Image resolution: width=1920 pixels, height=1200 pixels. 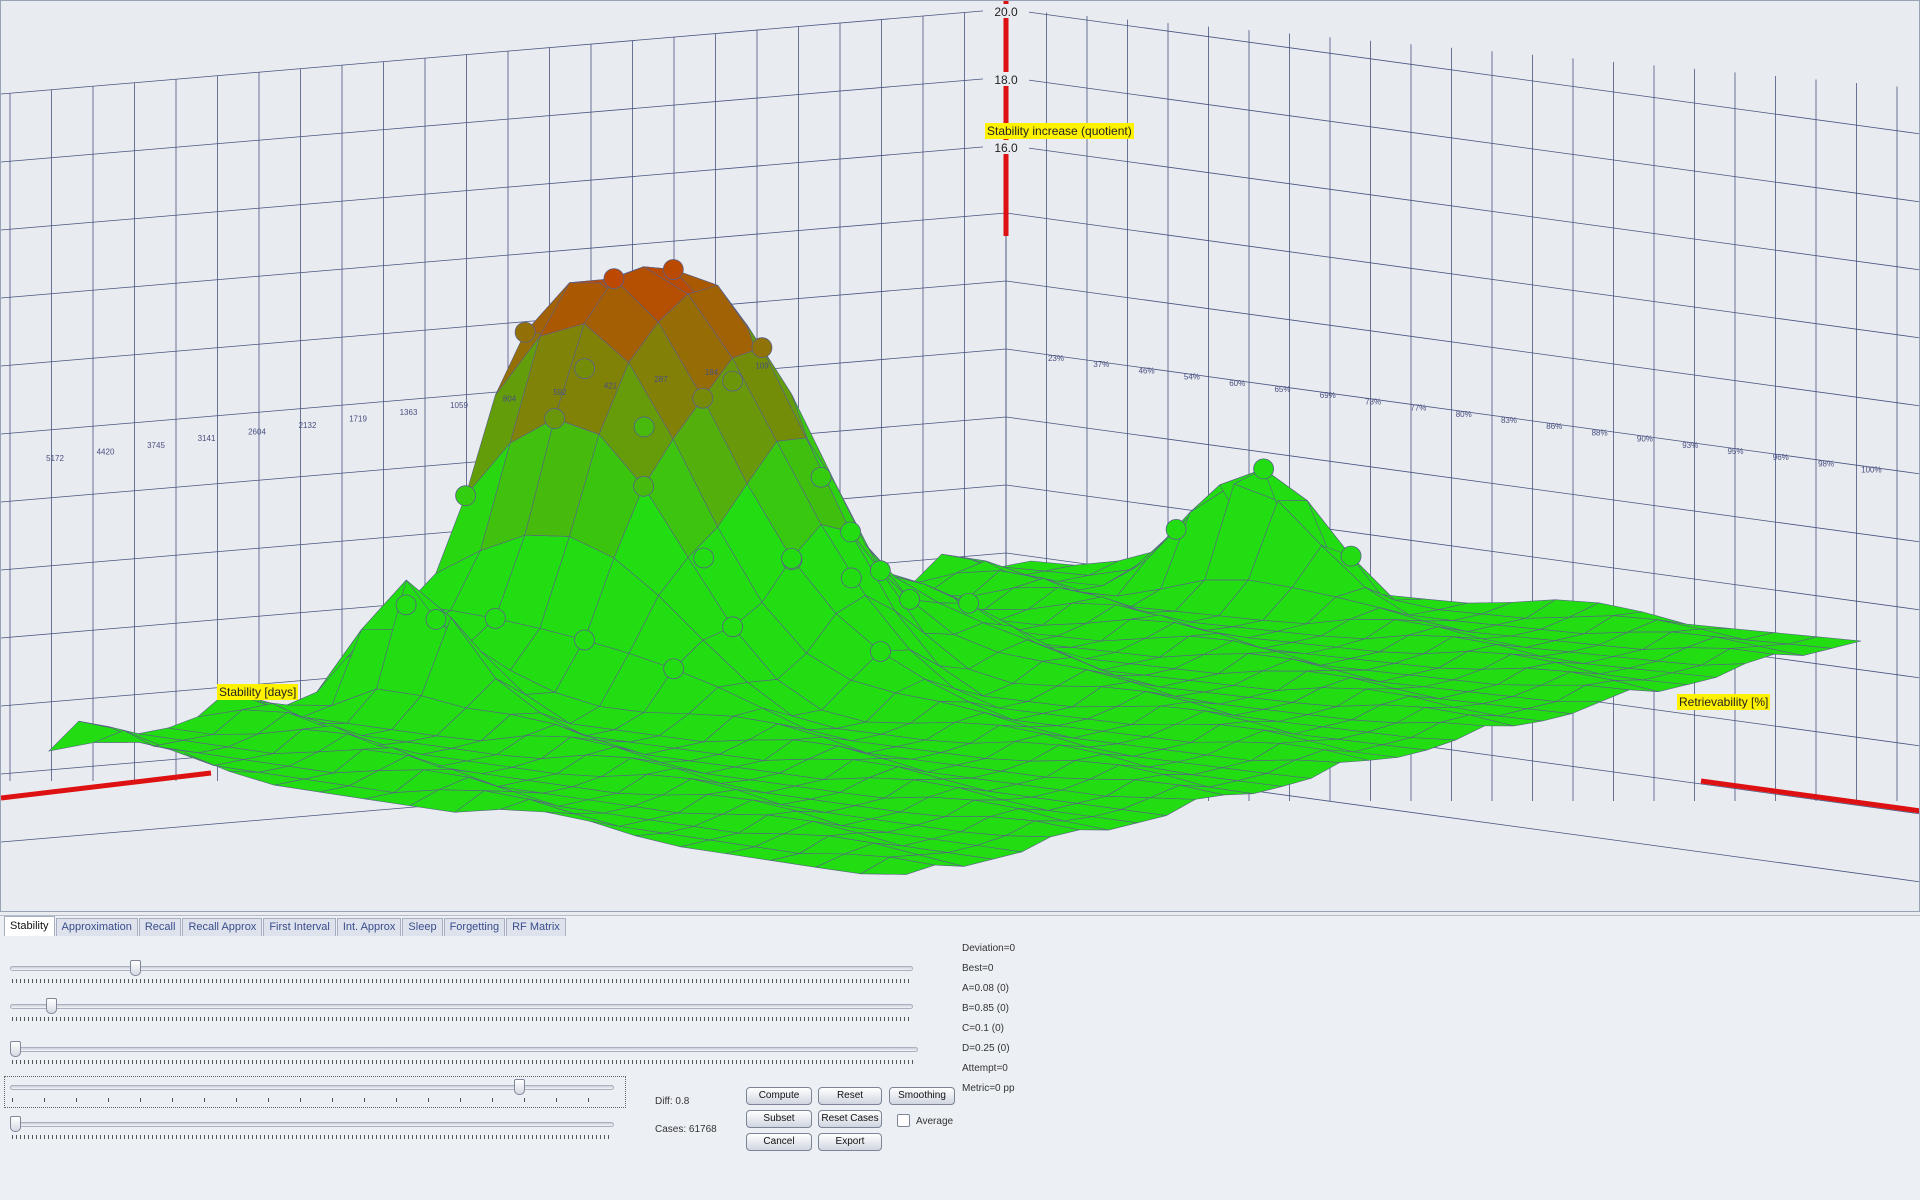 What do you see at coordinates (1237, 383) in the screenshot?
I see `retrievability-tick-label: 60%` at bounding box center [1237, 383].